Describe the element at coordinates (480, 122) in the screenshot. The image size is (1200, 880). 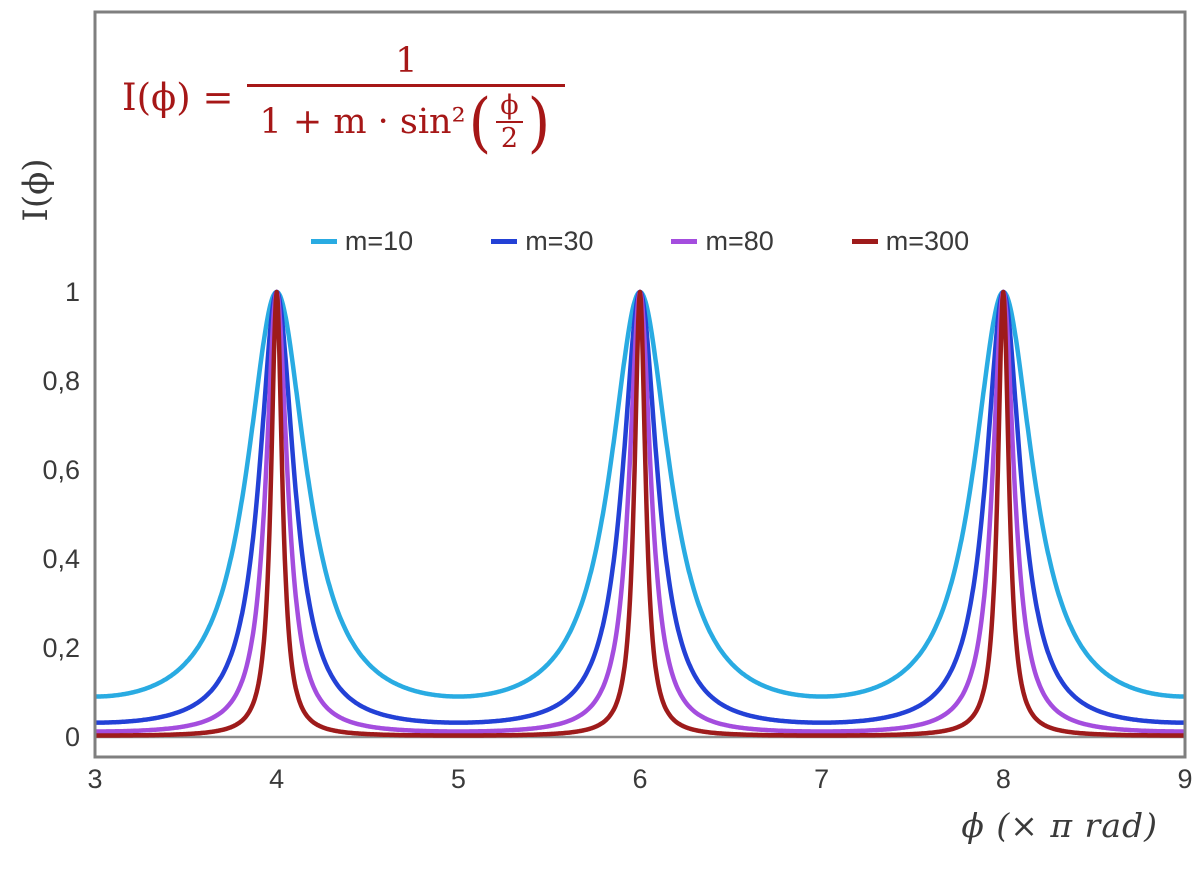
I see `open-paren-icon: (` at that location.